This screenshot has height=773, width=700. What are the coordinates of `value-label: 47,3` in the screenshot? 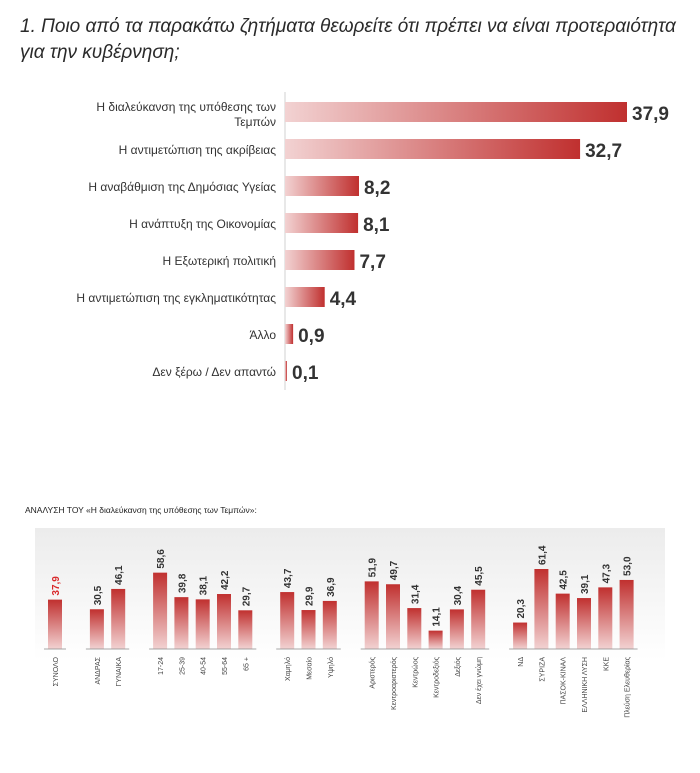 It's located at (606, 573).